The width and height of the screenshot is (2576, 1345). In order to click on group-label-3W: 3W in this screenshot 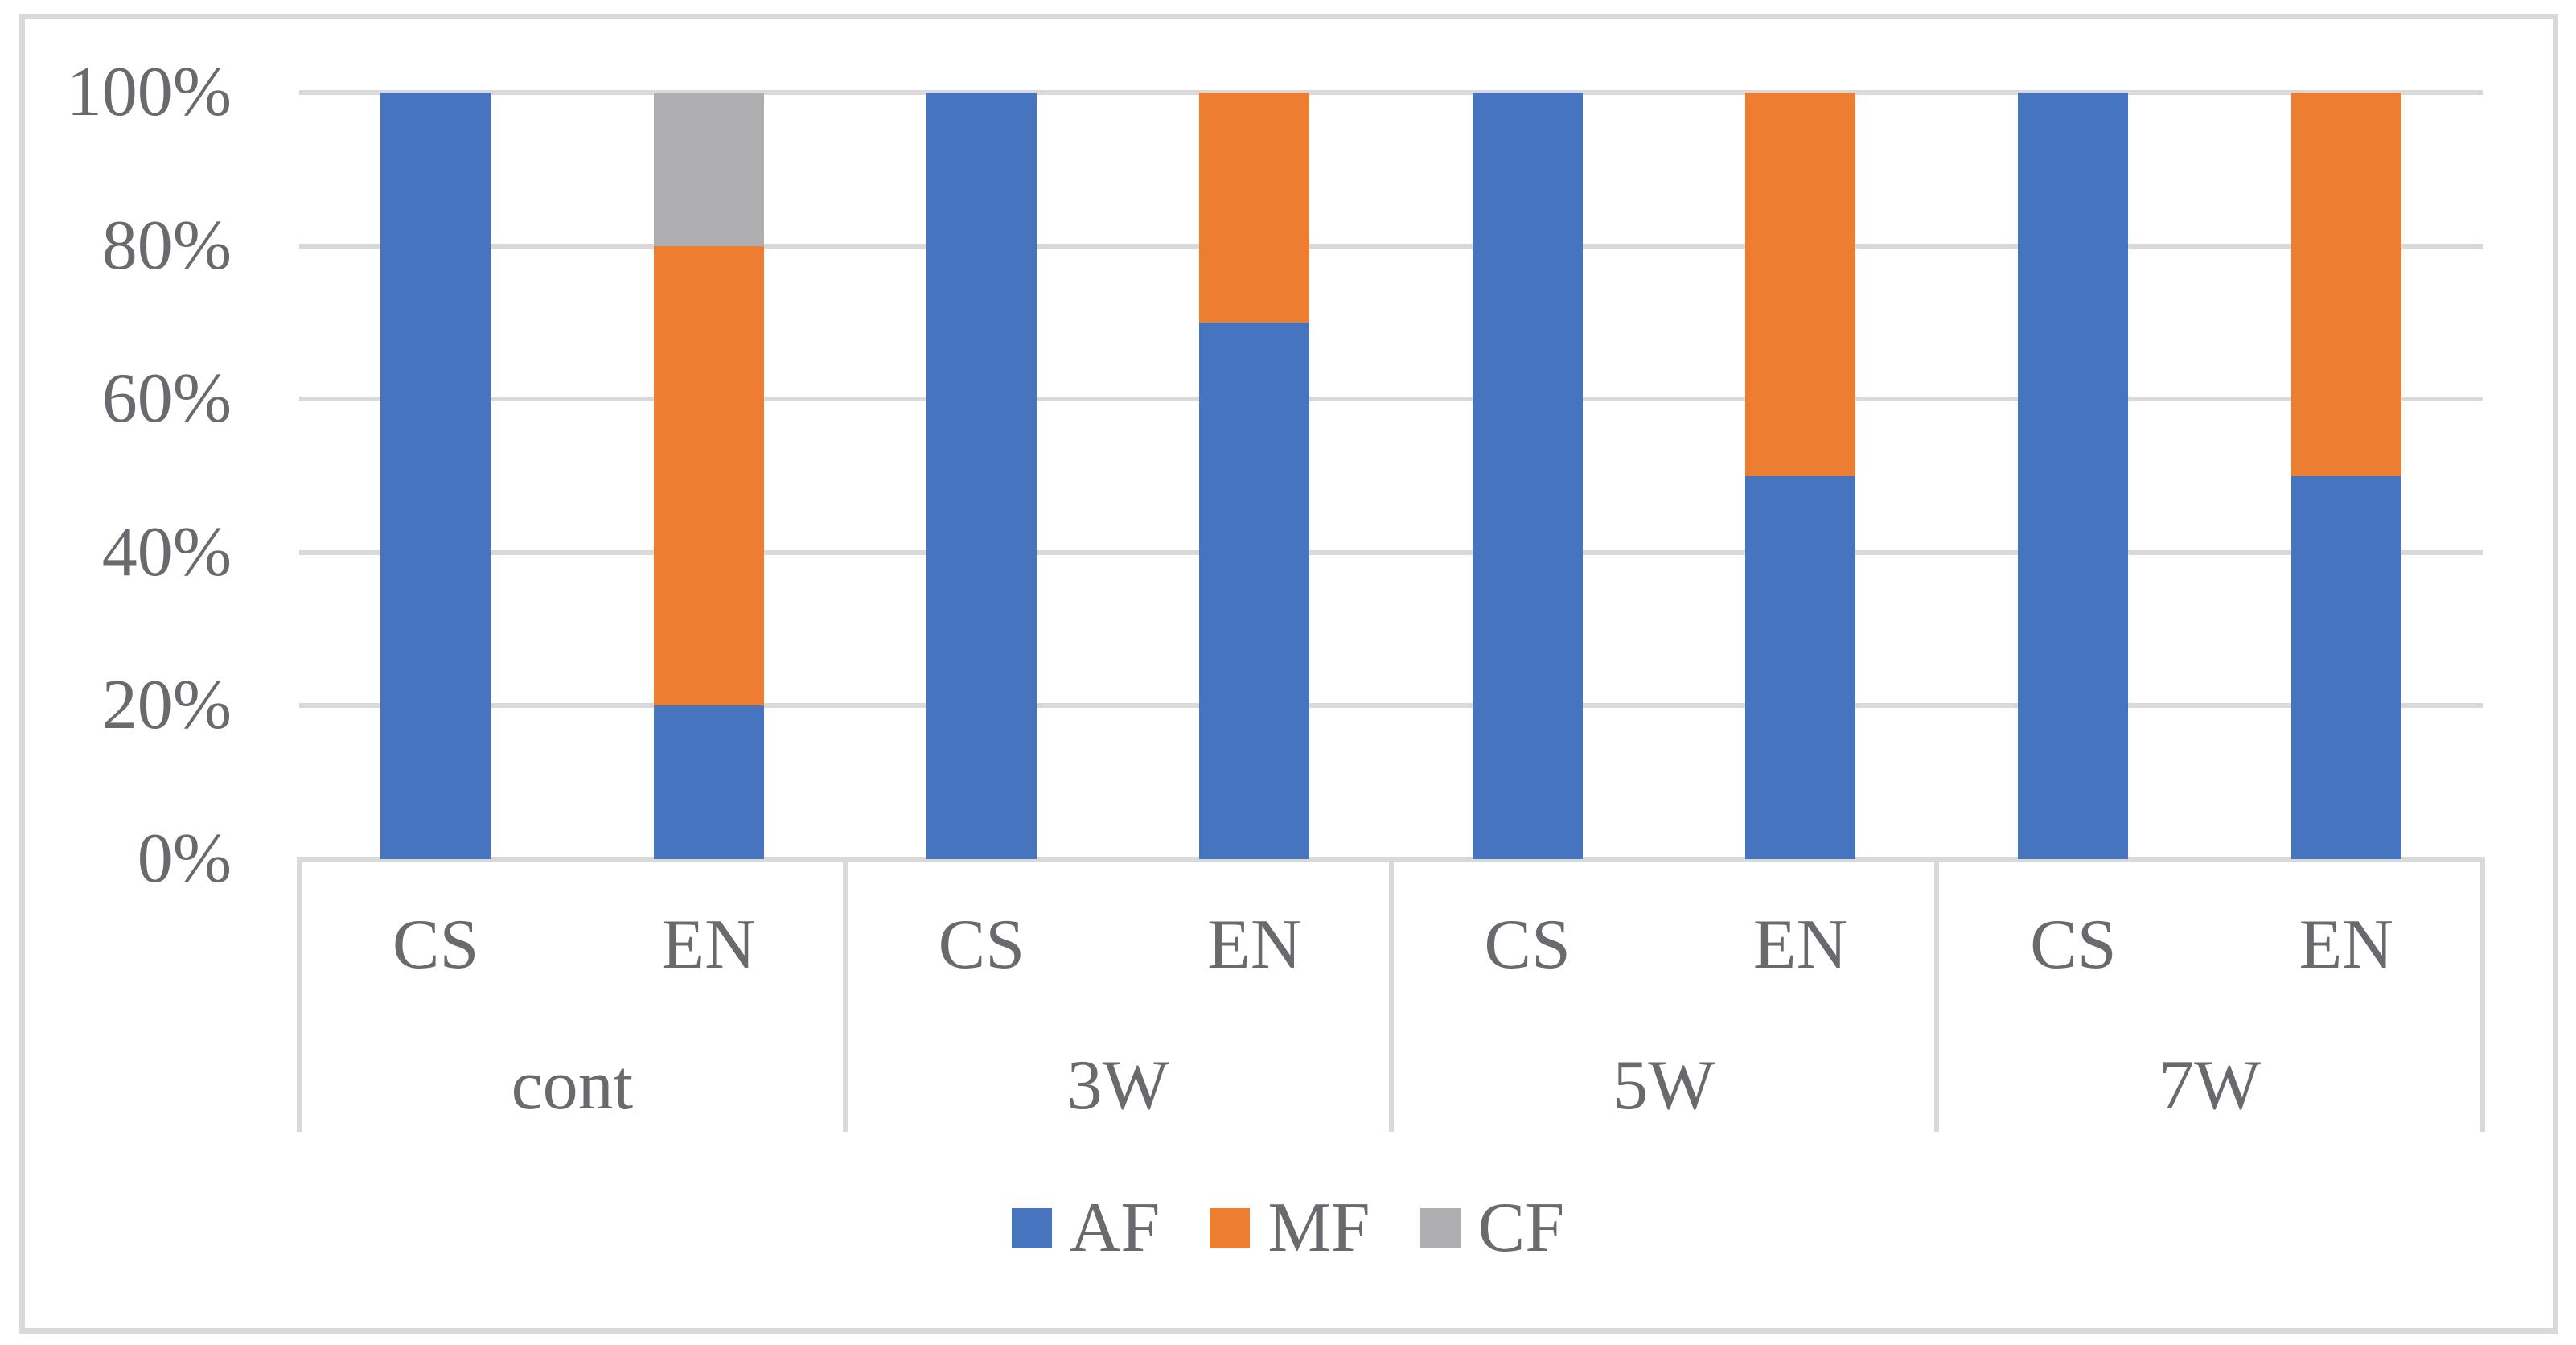, I will do `click(1117, 1086)`.